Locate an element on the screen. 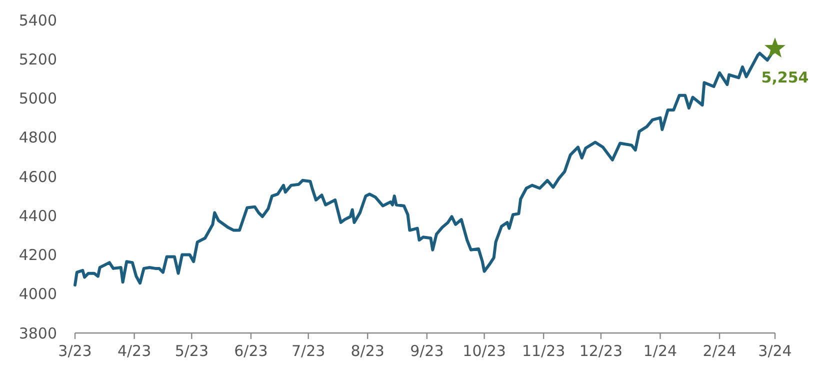 Image resolution: width=820 pixels, height=380 pixels. y-tick-label: 3800 is located at coordinates (37, 333).